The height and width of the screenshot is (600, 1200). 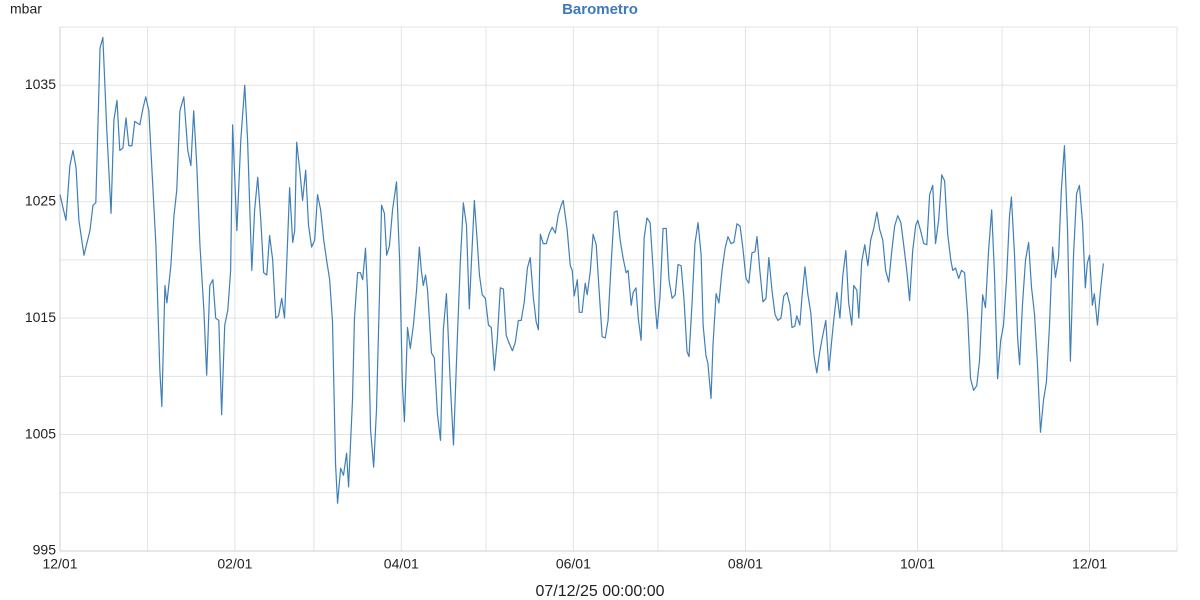 What do you see at coordinates (26, 9) in the screenshot?
I see `y-axis-label: mbar` at bounding box center [26, 9].